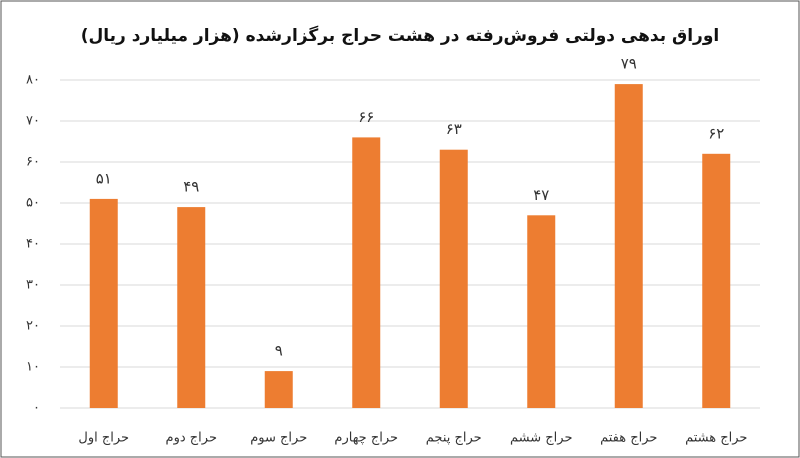 The height and width of the screenshot is (458, 800). What do you see at coordinates (541, 438) in the screenshot?
I see `x-tick-label: حراج ششم` at bounding box center [541, 438].